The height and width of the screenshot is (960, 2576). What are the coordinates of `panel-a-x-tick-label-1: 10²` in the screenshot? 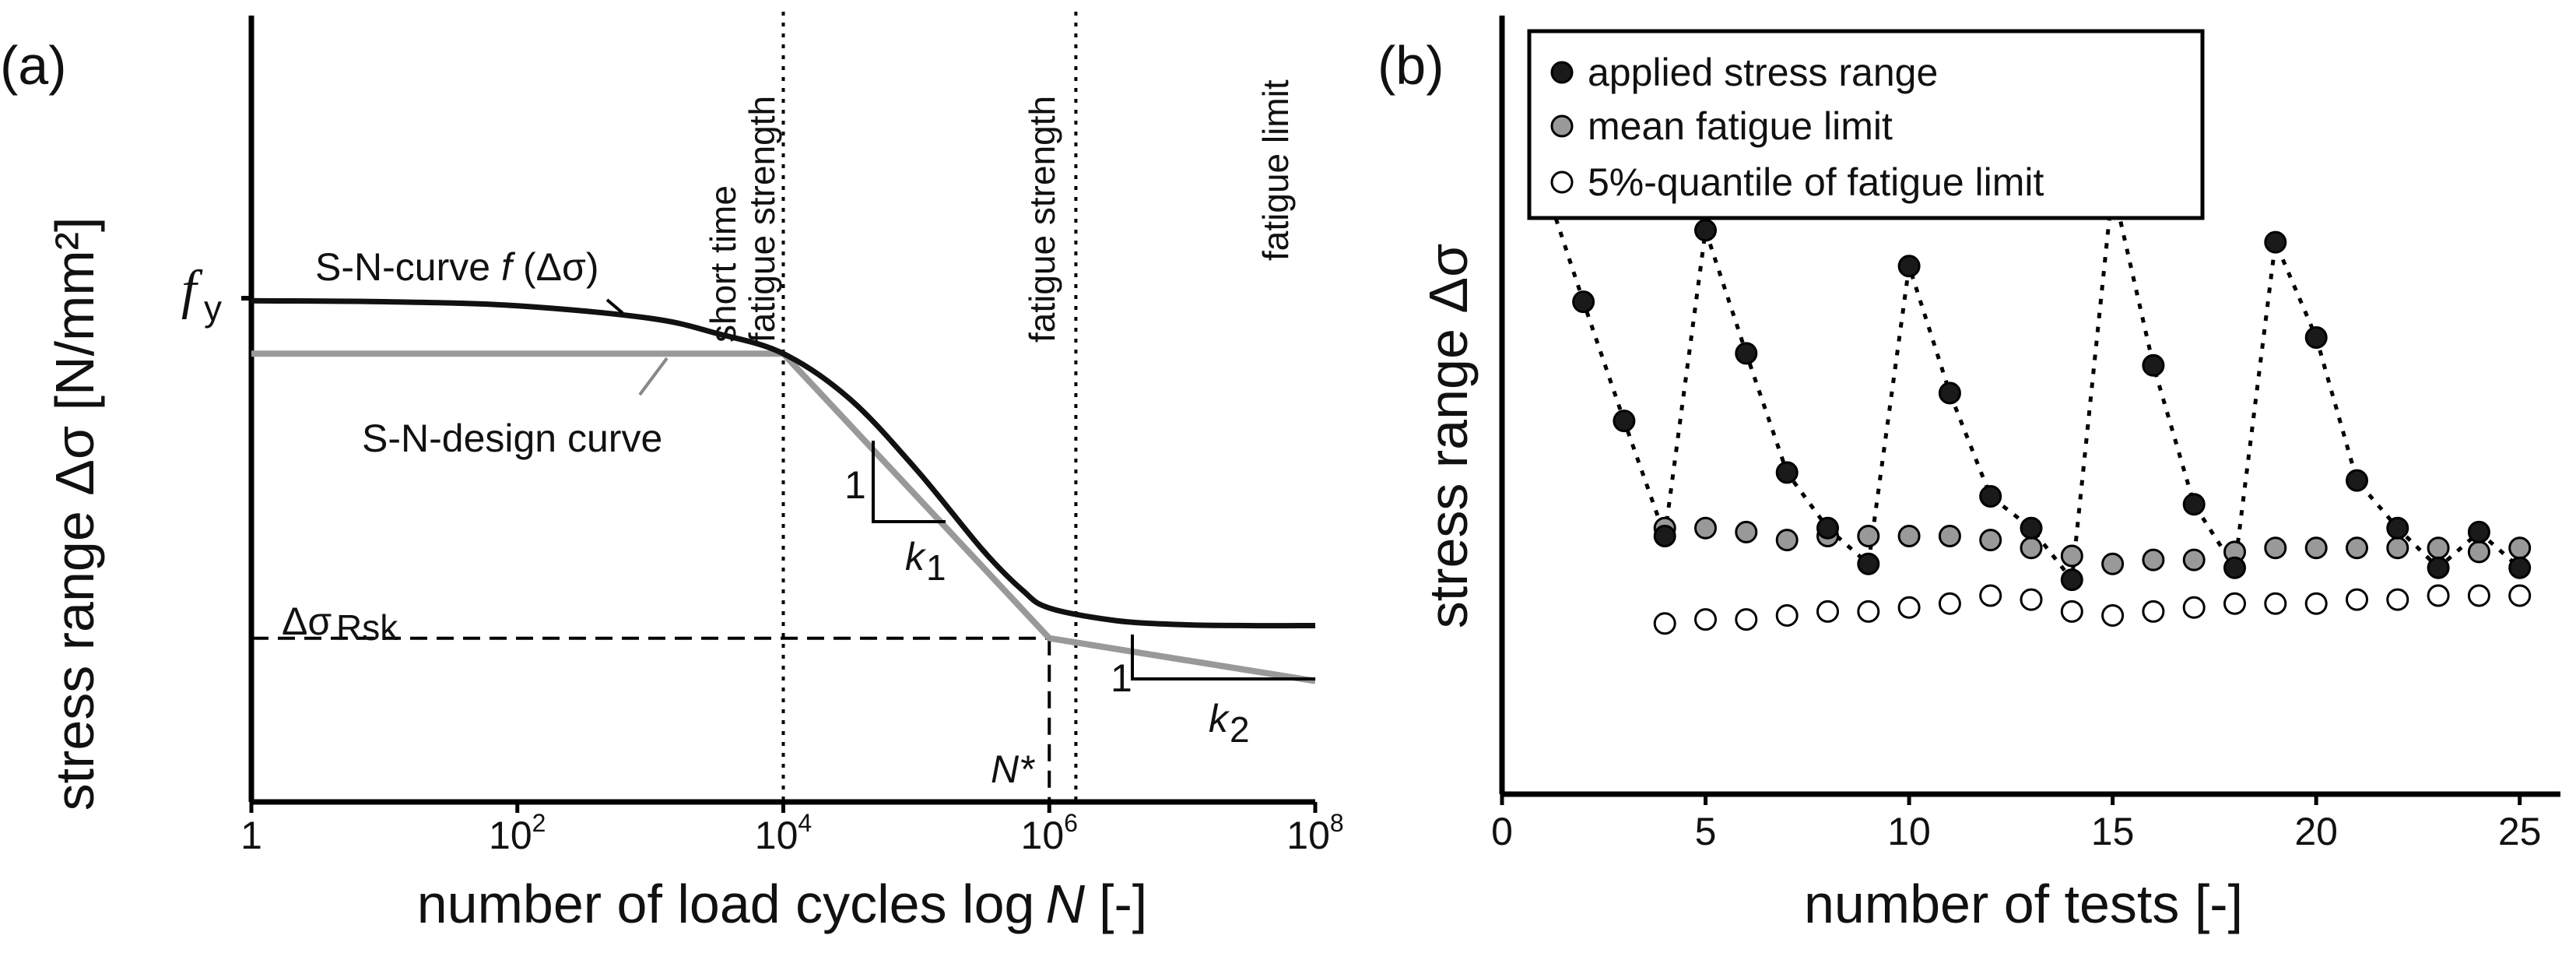 It's located at (518, 833).